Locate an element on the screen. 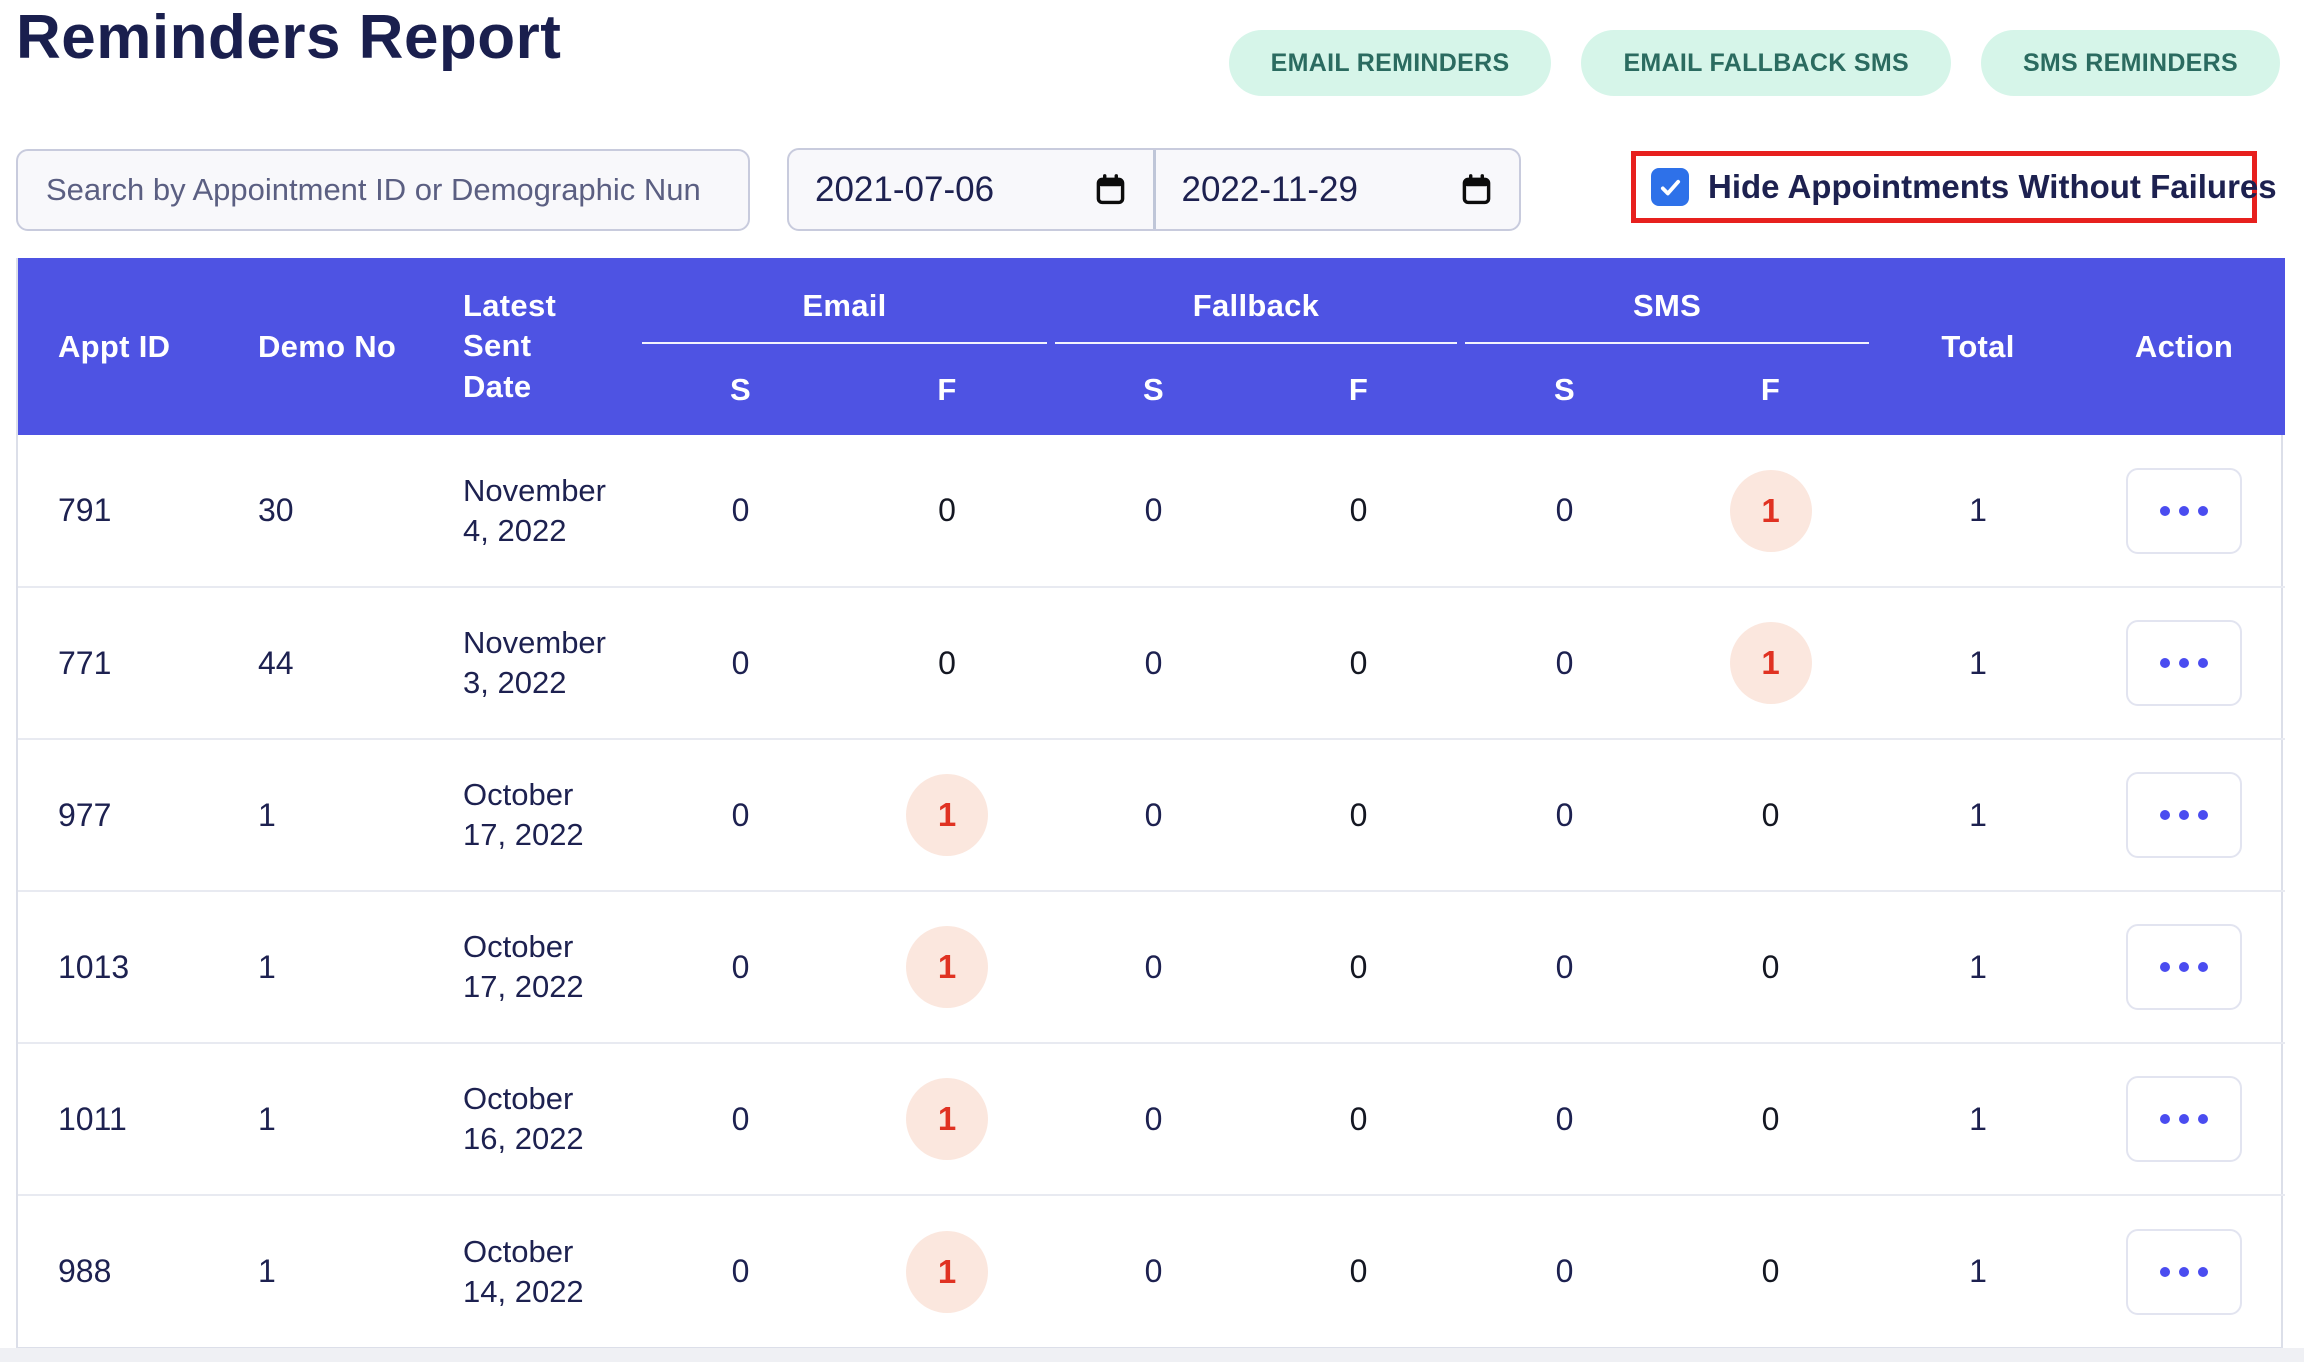 Image resolution: width=2304 pixels, height=1362 pixels. hide-failures-checkbox is located at coordinates (1670, 187).